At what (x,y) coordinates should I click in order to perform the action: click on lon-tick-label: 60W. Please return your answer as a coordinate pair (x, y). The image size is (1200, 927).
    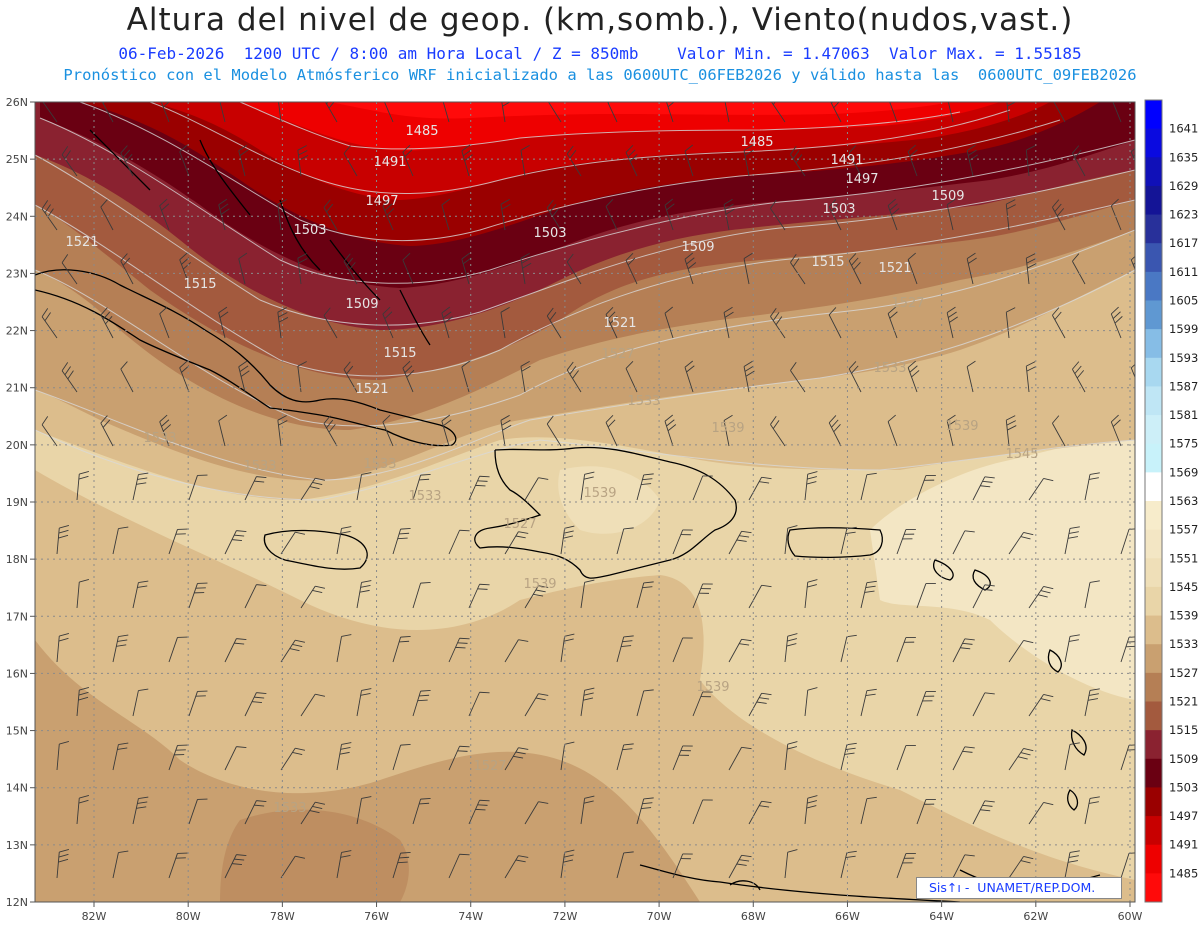
    Looking at the image, I should click on (1130, 916).